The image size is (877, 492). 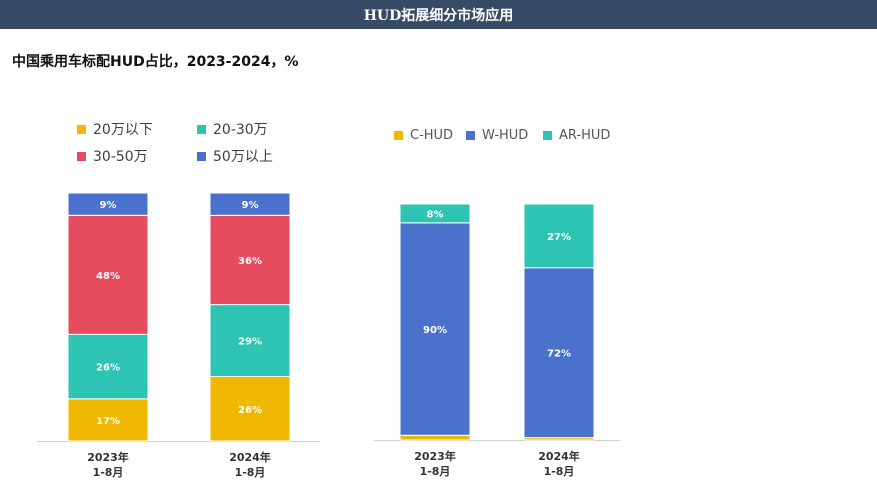 What do you see at coordinates (155, 62) in the screenshot?
I see `chart-subtitle: 中国乘用车标配HUD占比，2023-2024，%` at bounding box center [155, 62].